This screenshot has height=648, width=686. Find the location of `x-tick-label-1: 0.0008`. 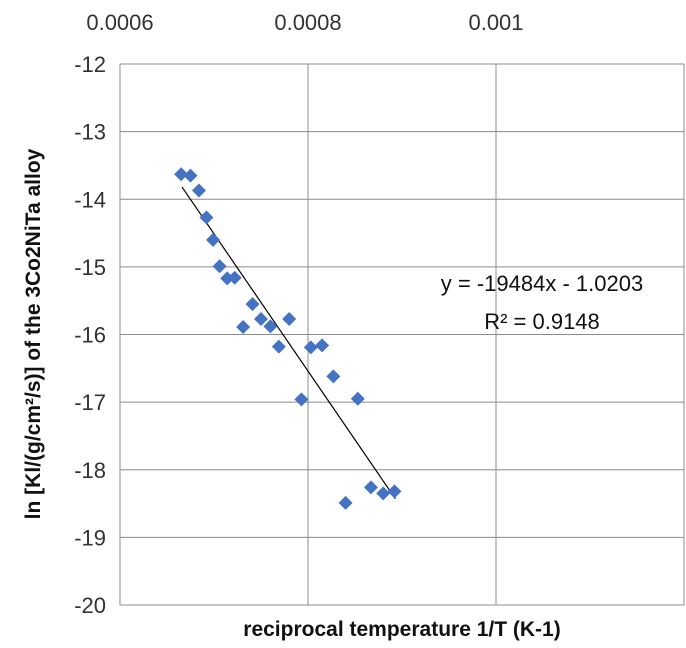

x-tick-label-1: 0.0008 is located at coordinates (307, 22).